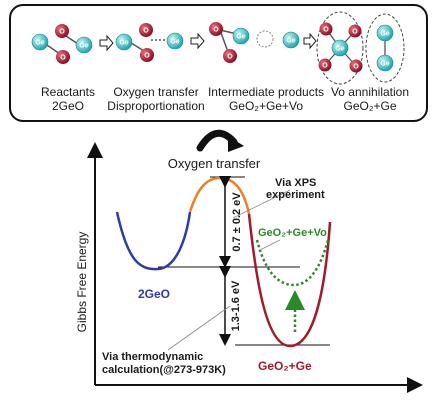 Image resolution: width=435 pixels, height=404 pixels. I want to click on oxygen-transfer-molecules: Ge O O Ge, so click(149, 42).